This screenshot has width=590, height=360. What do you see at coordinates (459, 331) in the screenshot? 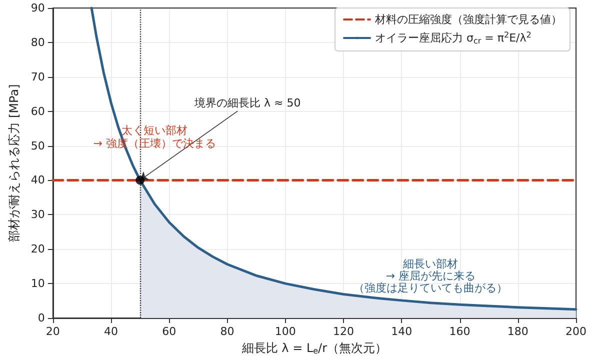
I see `x-tick-label: 160` at bounding box center [459, 331].